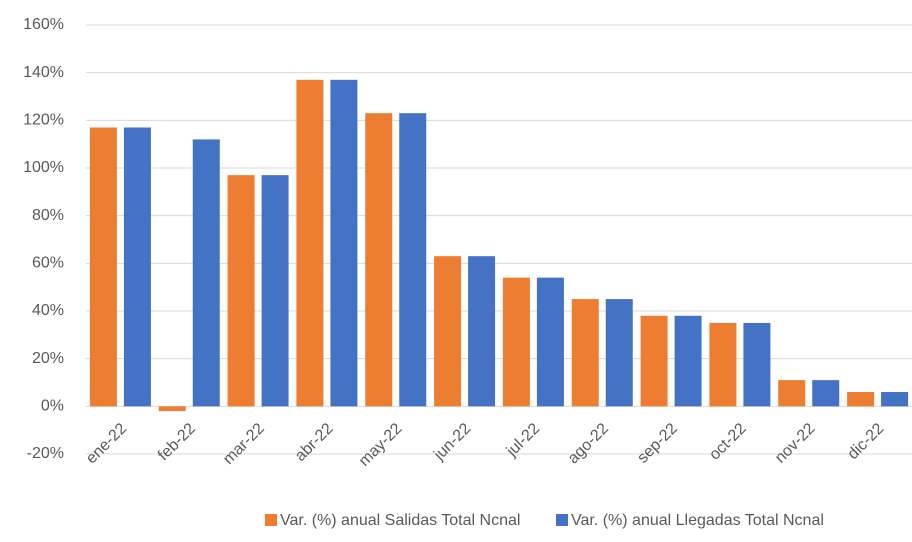 Image resolution: width=912 pixels, height=542 pixels. What do you see at coordinates (48, 263) in the screenshot?
I see `y-tick-label: 60%` at bounding box center [48, 263].